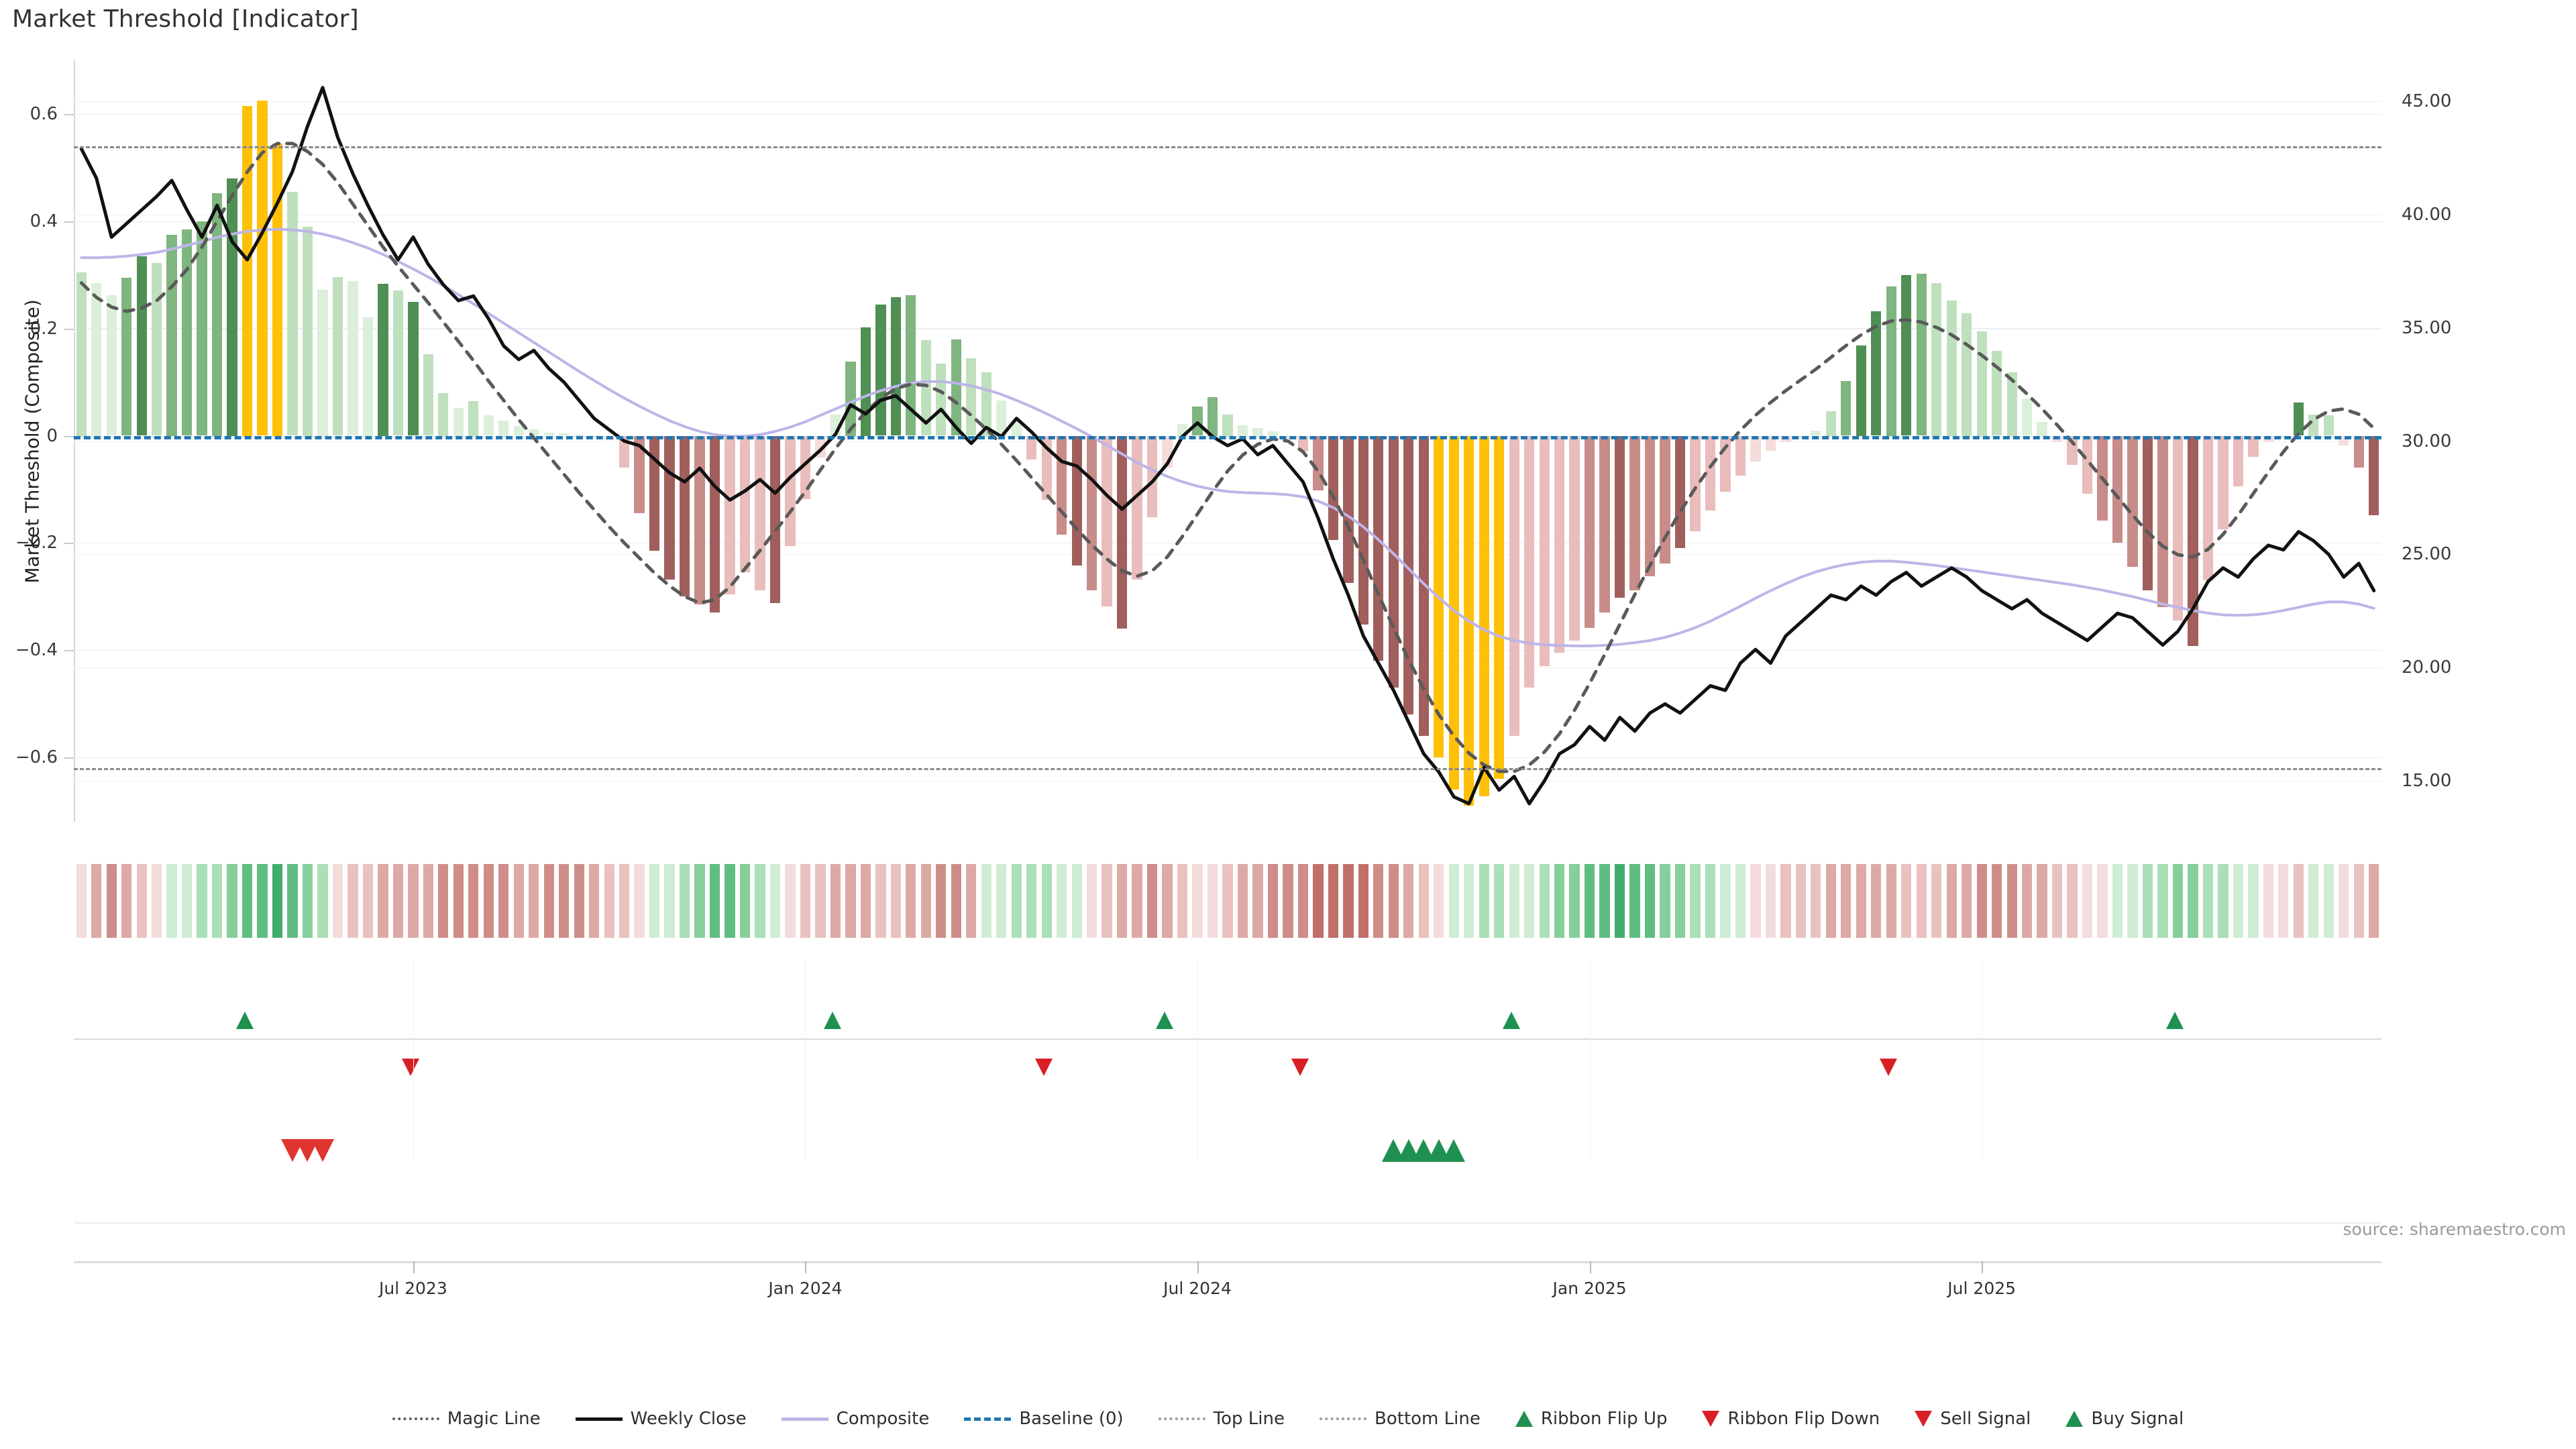 This screenshot has width=2576, height=1449. What do you see at coordinates (1604, 1419) in the screenshot?
I see `legend-label: Ribbon Flip Up` at bounding box center [1604, 1419].